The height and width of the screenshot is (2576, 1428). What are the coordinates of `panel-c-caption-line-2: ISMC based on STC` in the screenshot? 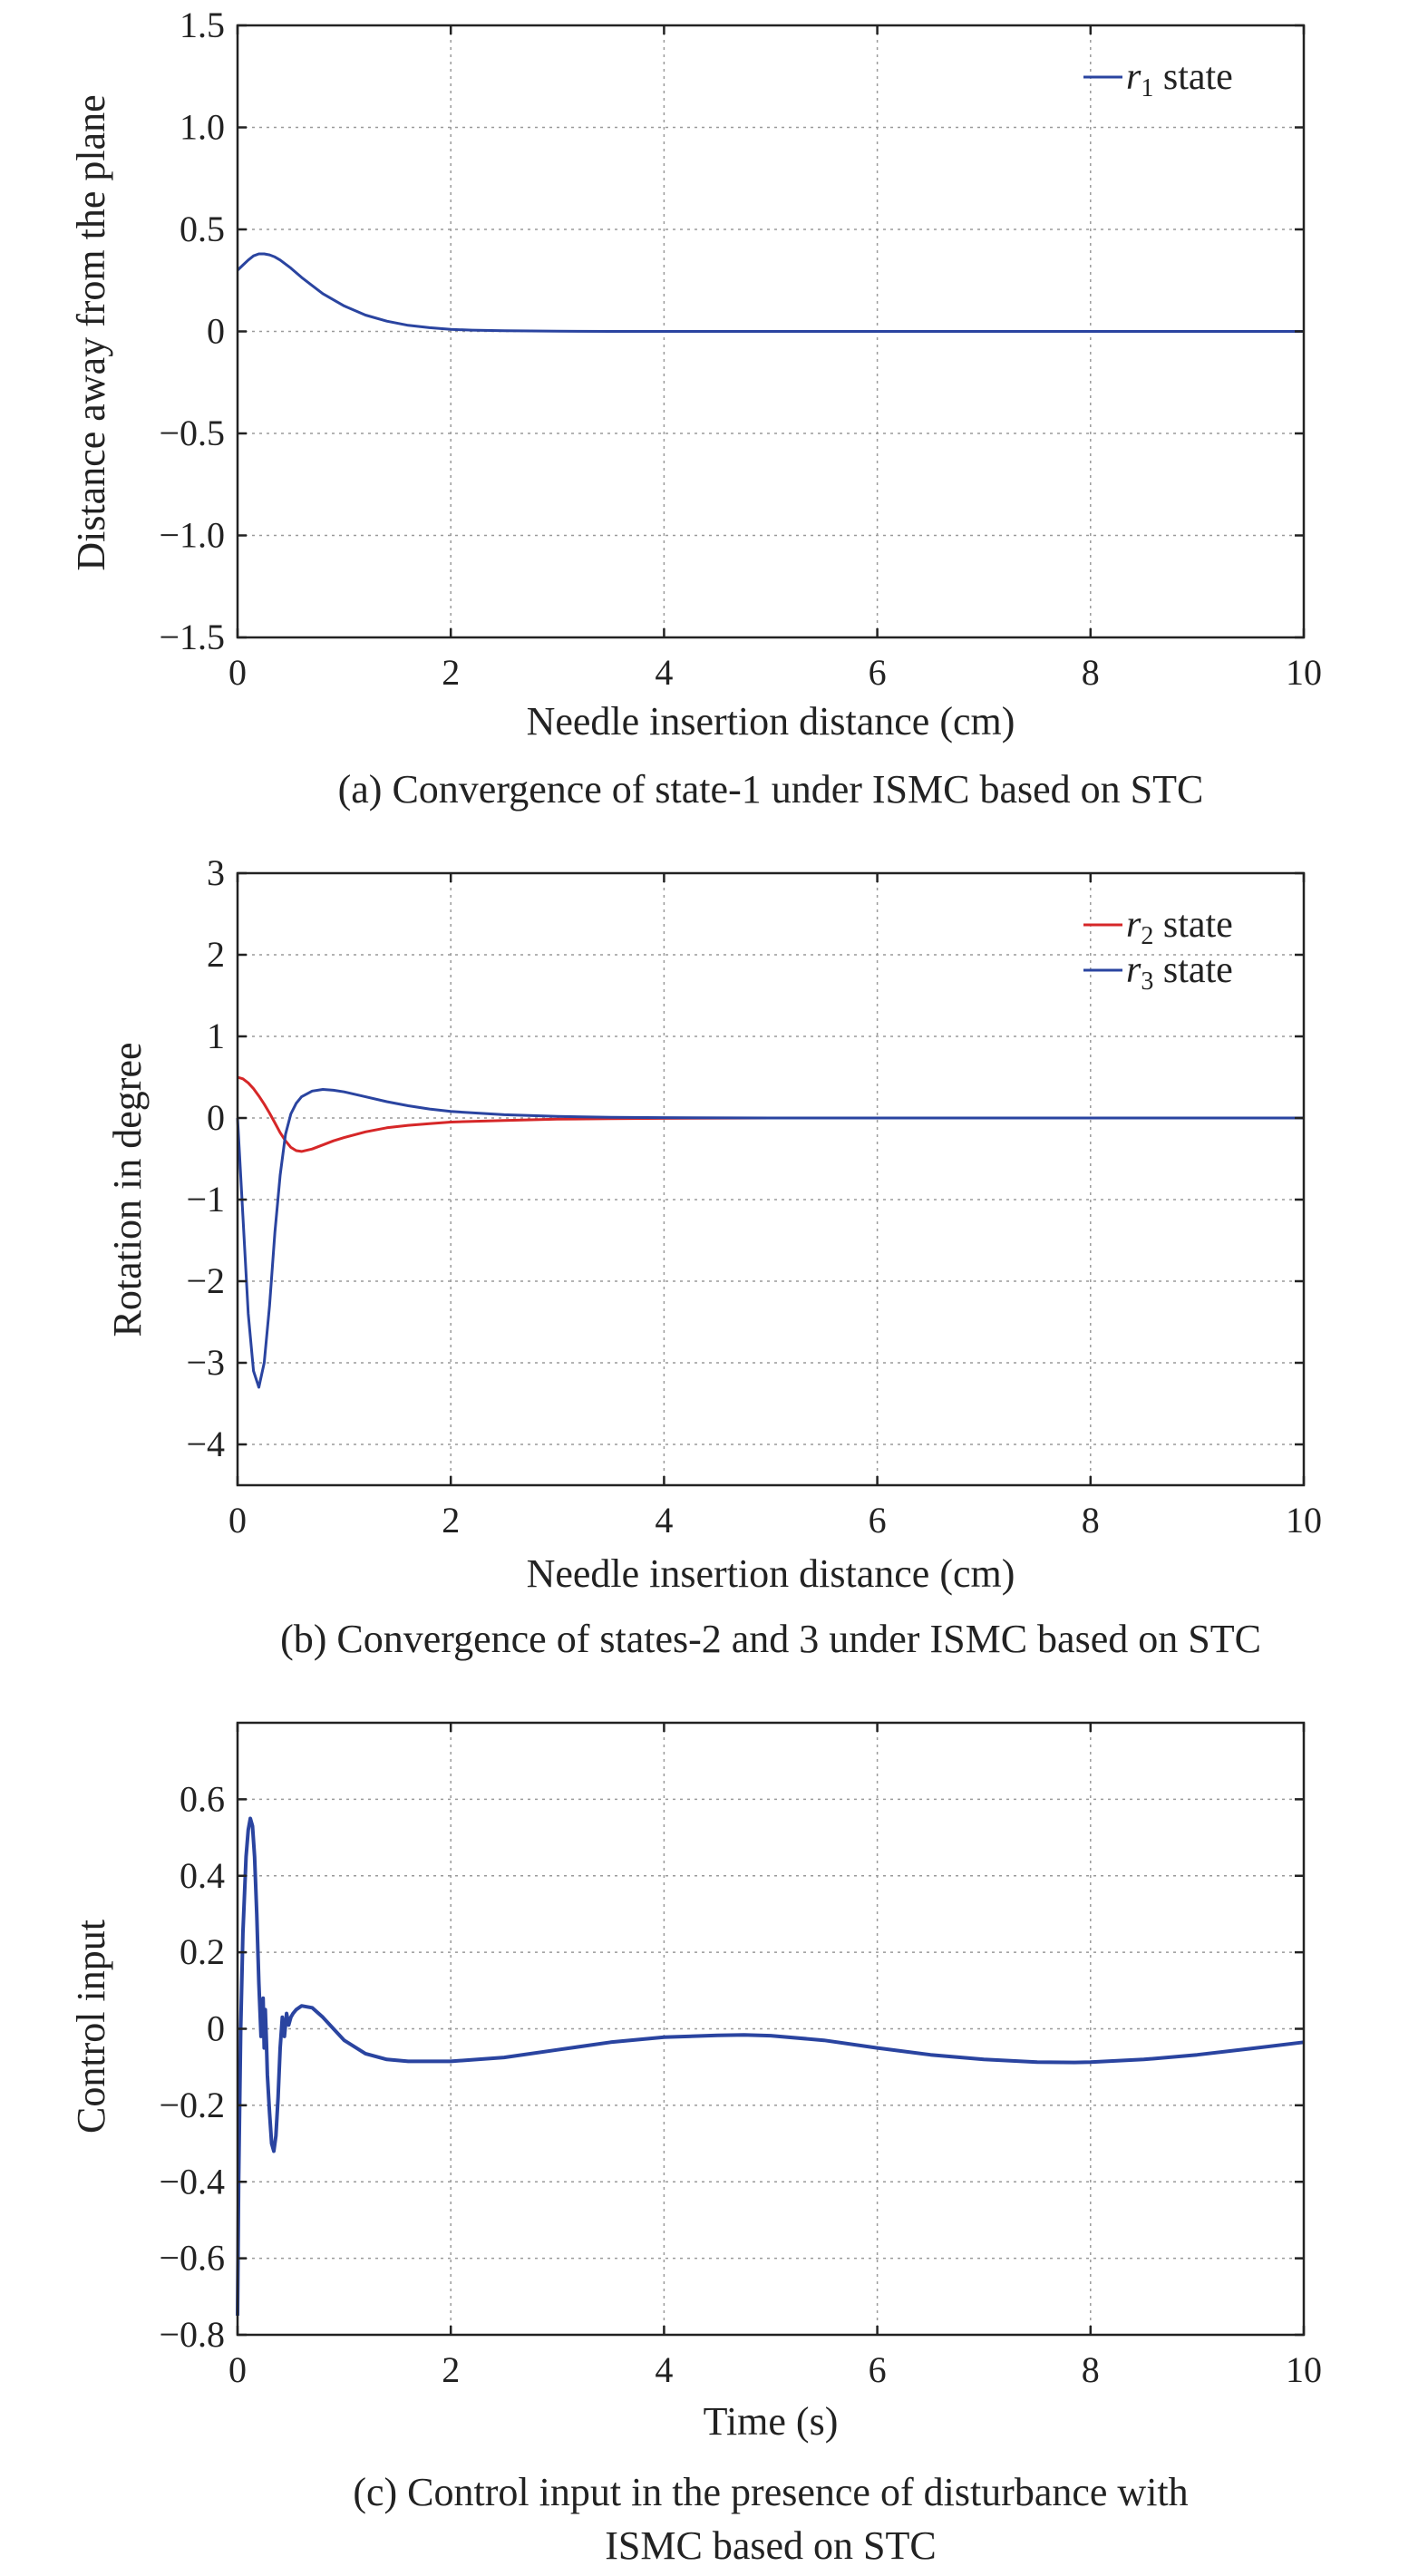 It's located at (770, 2545).